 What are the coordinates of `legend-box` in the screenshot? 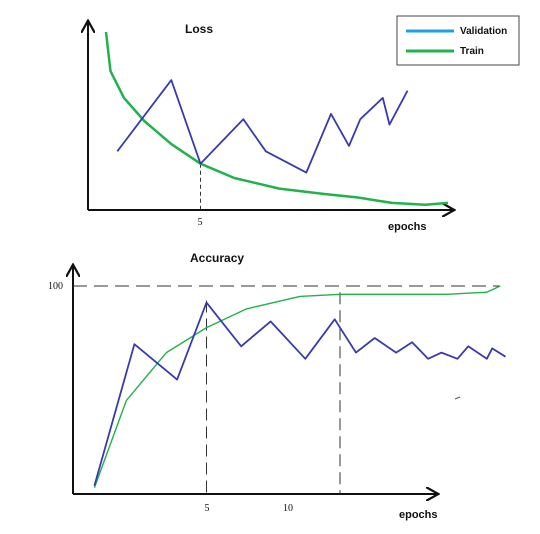 It's located at (458, 40).